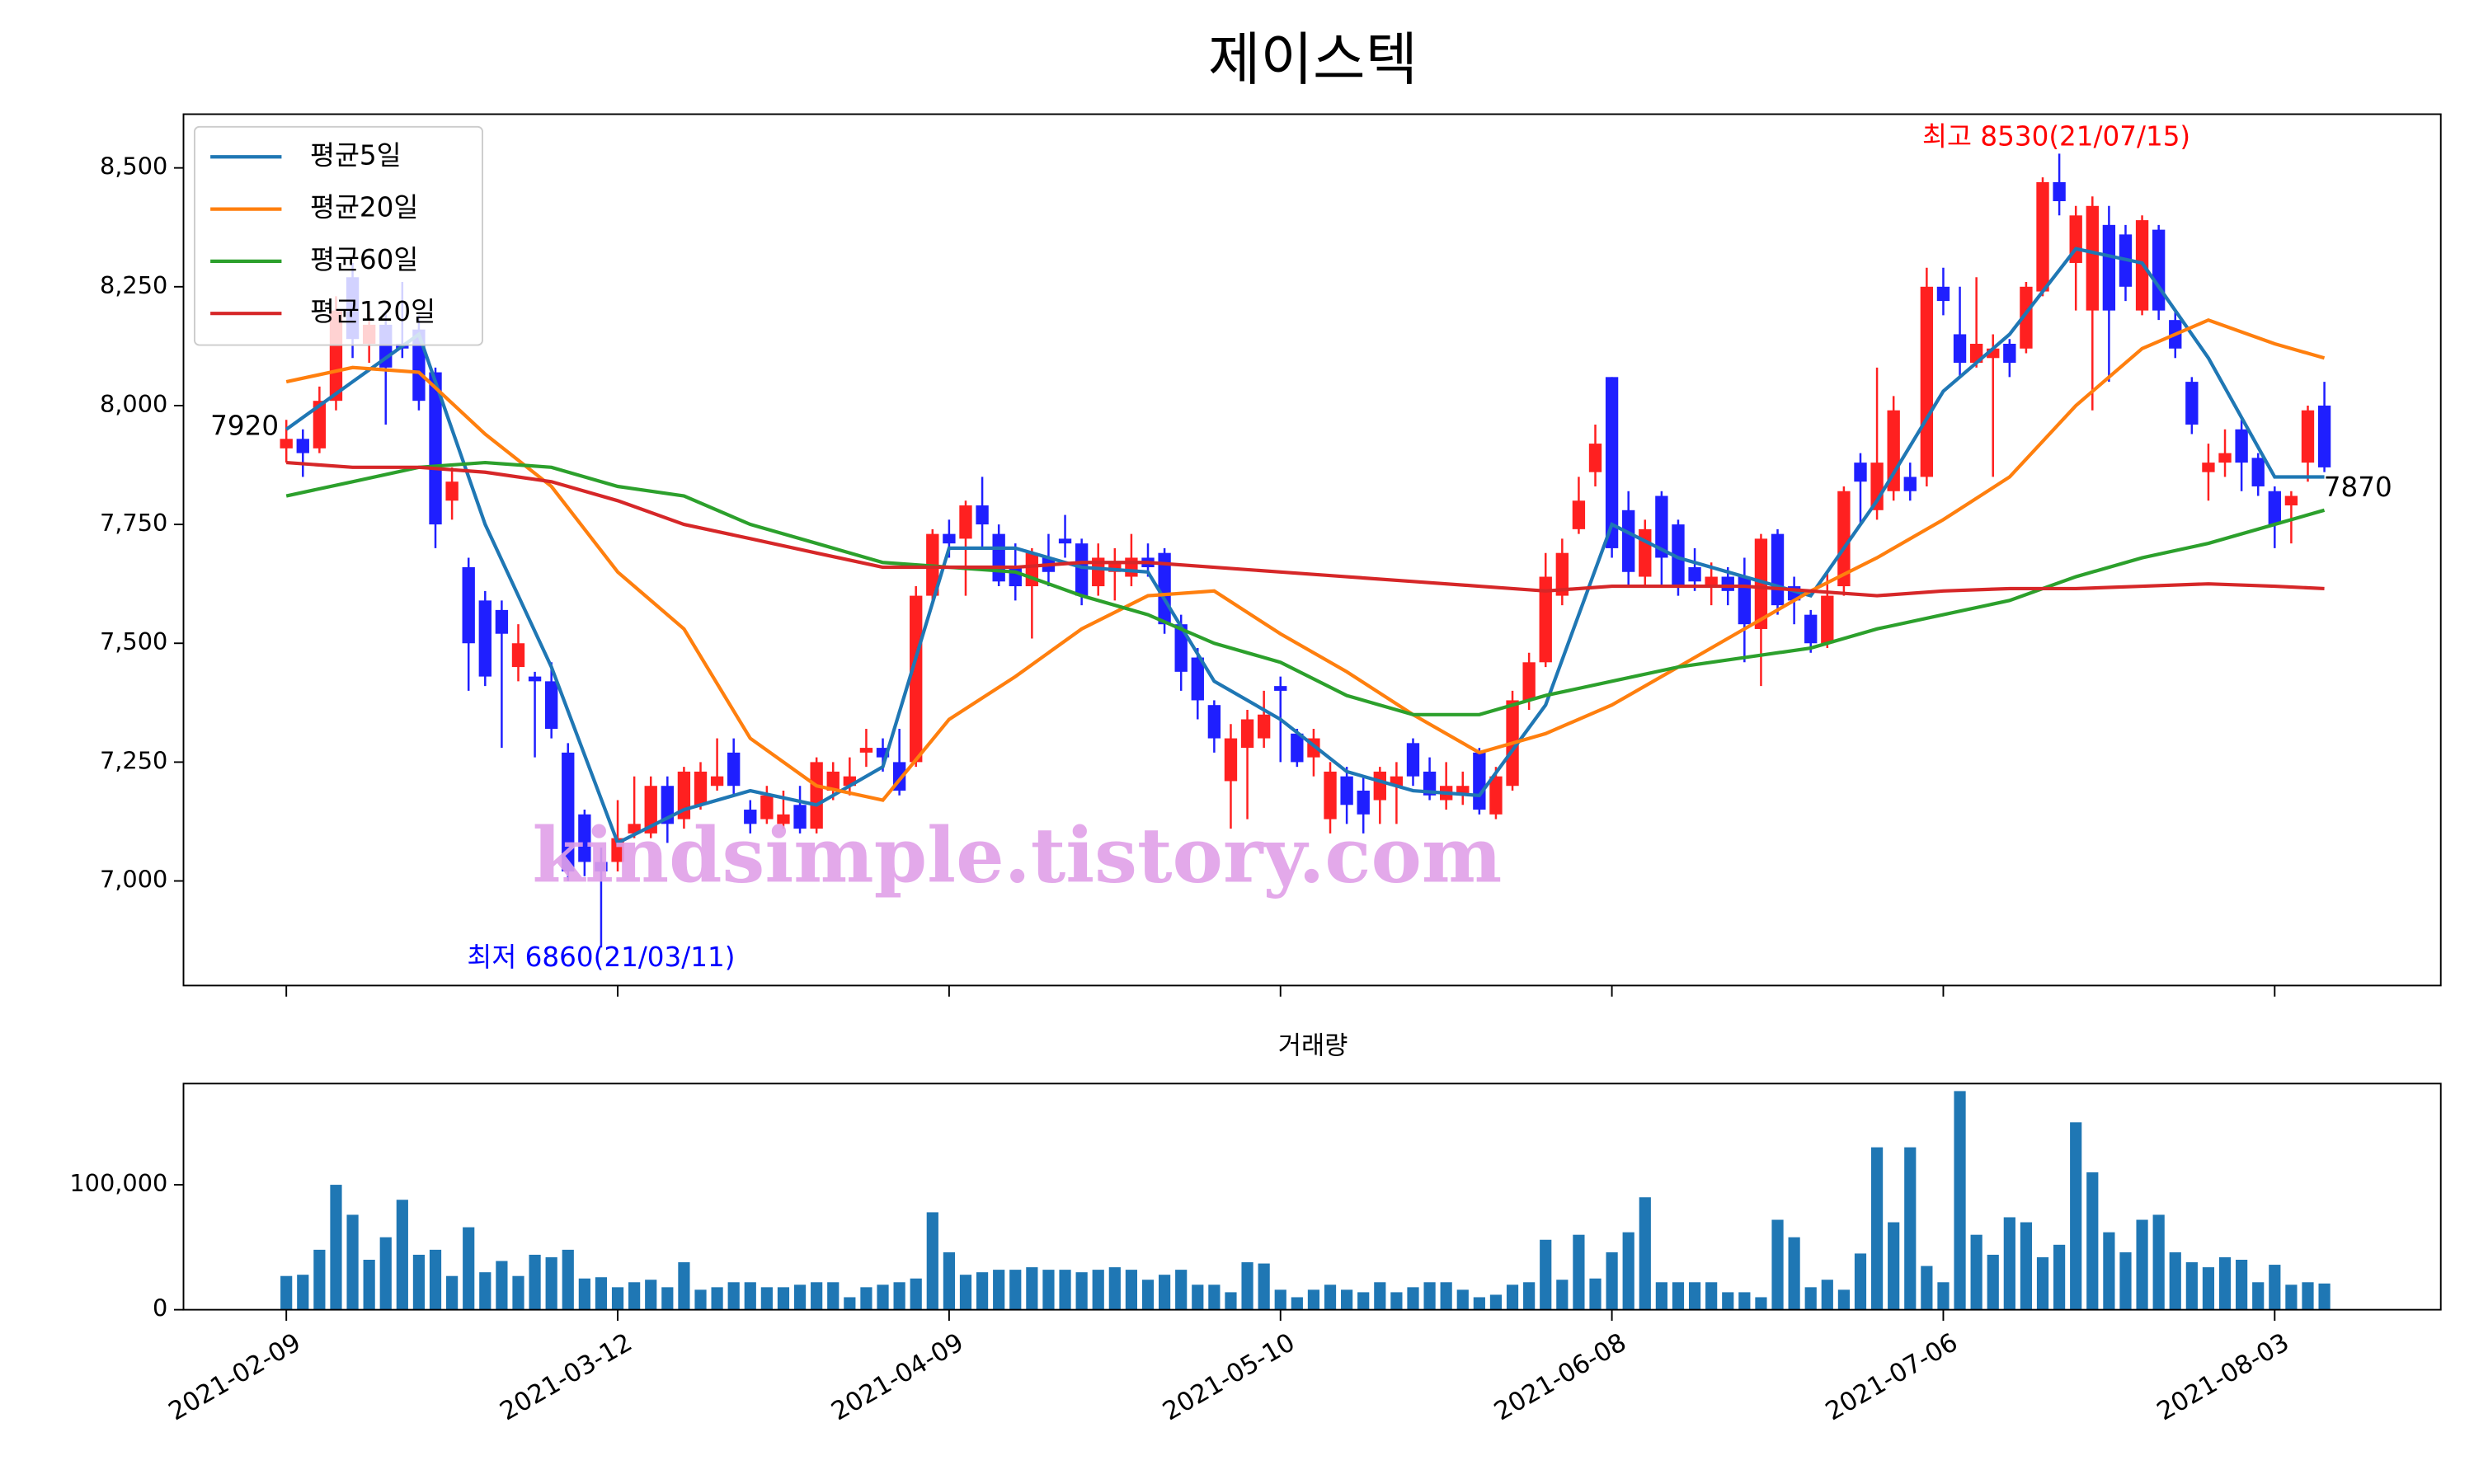  What do you see at coordinates (133, 760) in the screenshot?
I see `y-tick-label: 7,250` at bounding box center [133, 760].